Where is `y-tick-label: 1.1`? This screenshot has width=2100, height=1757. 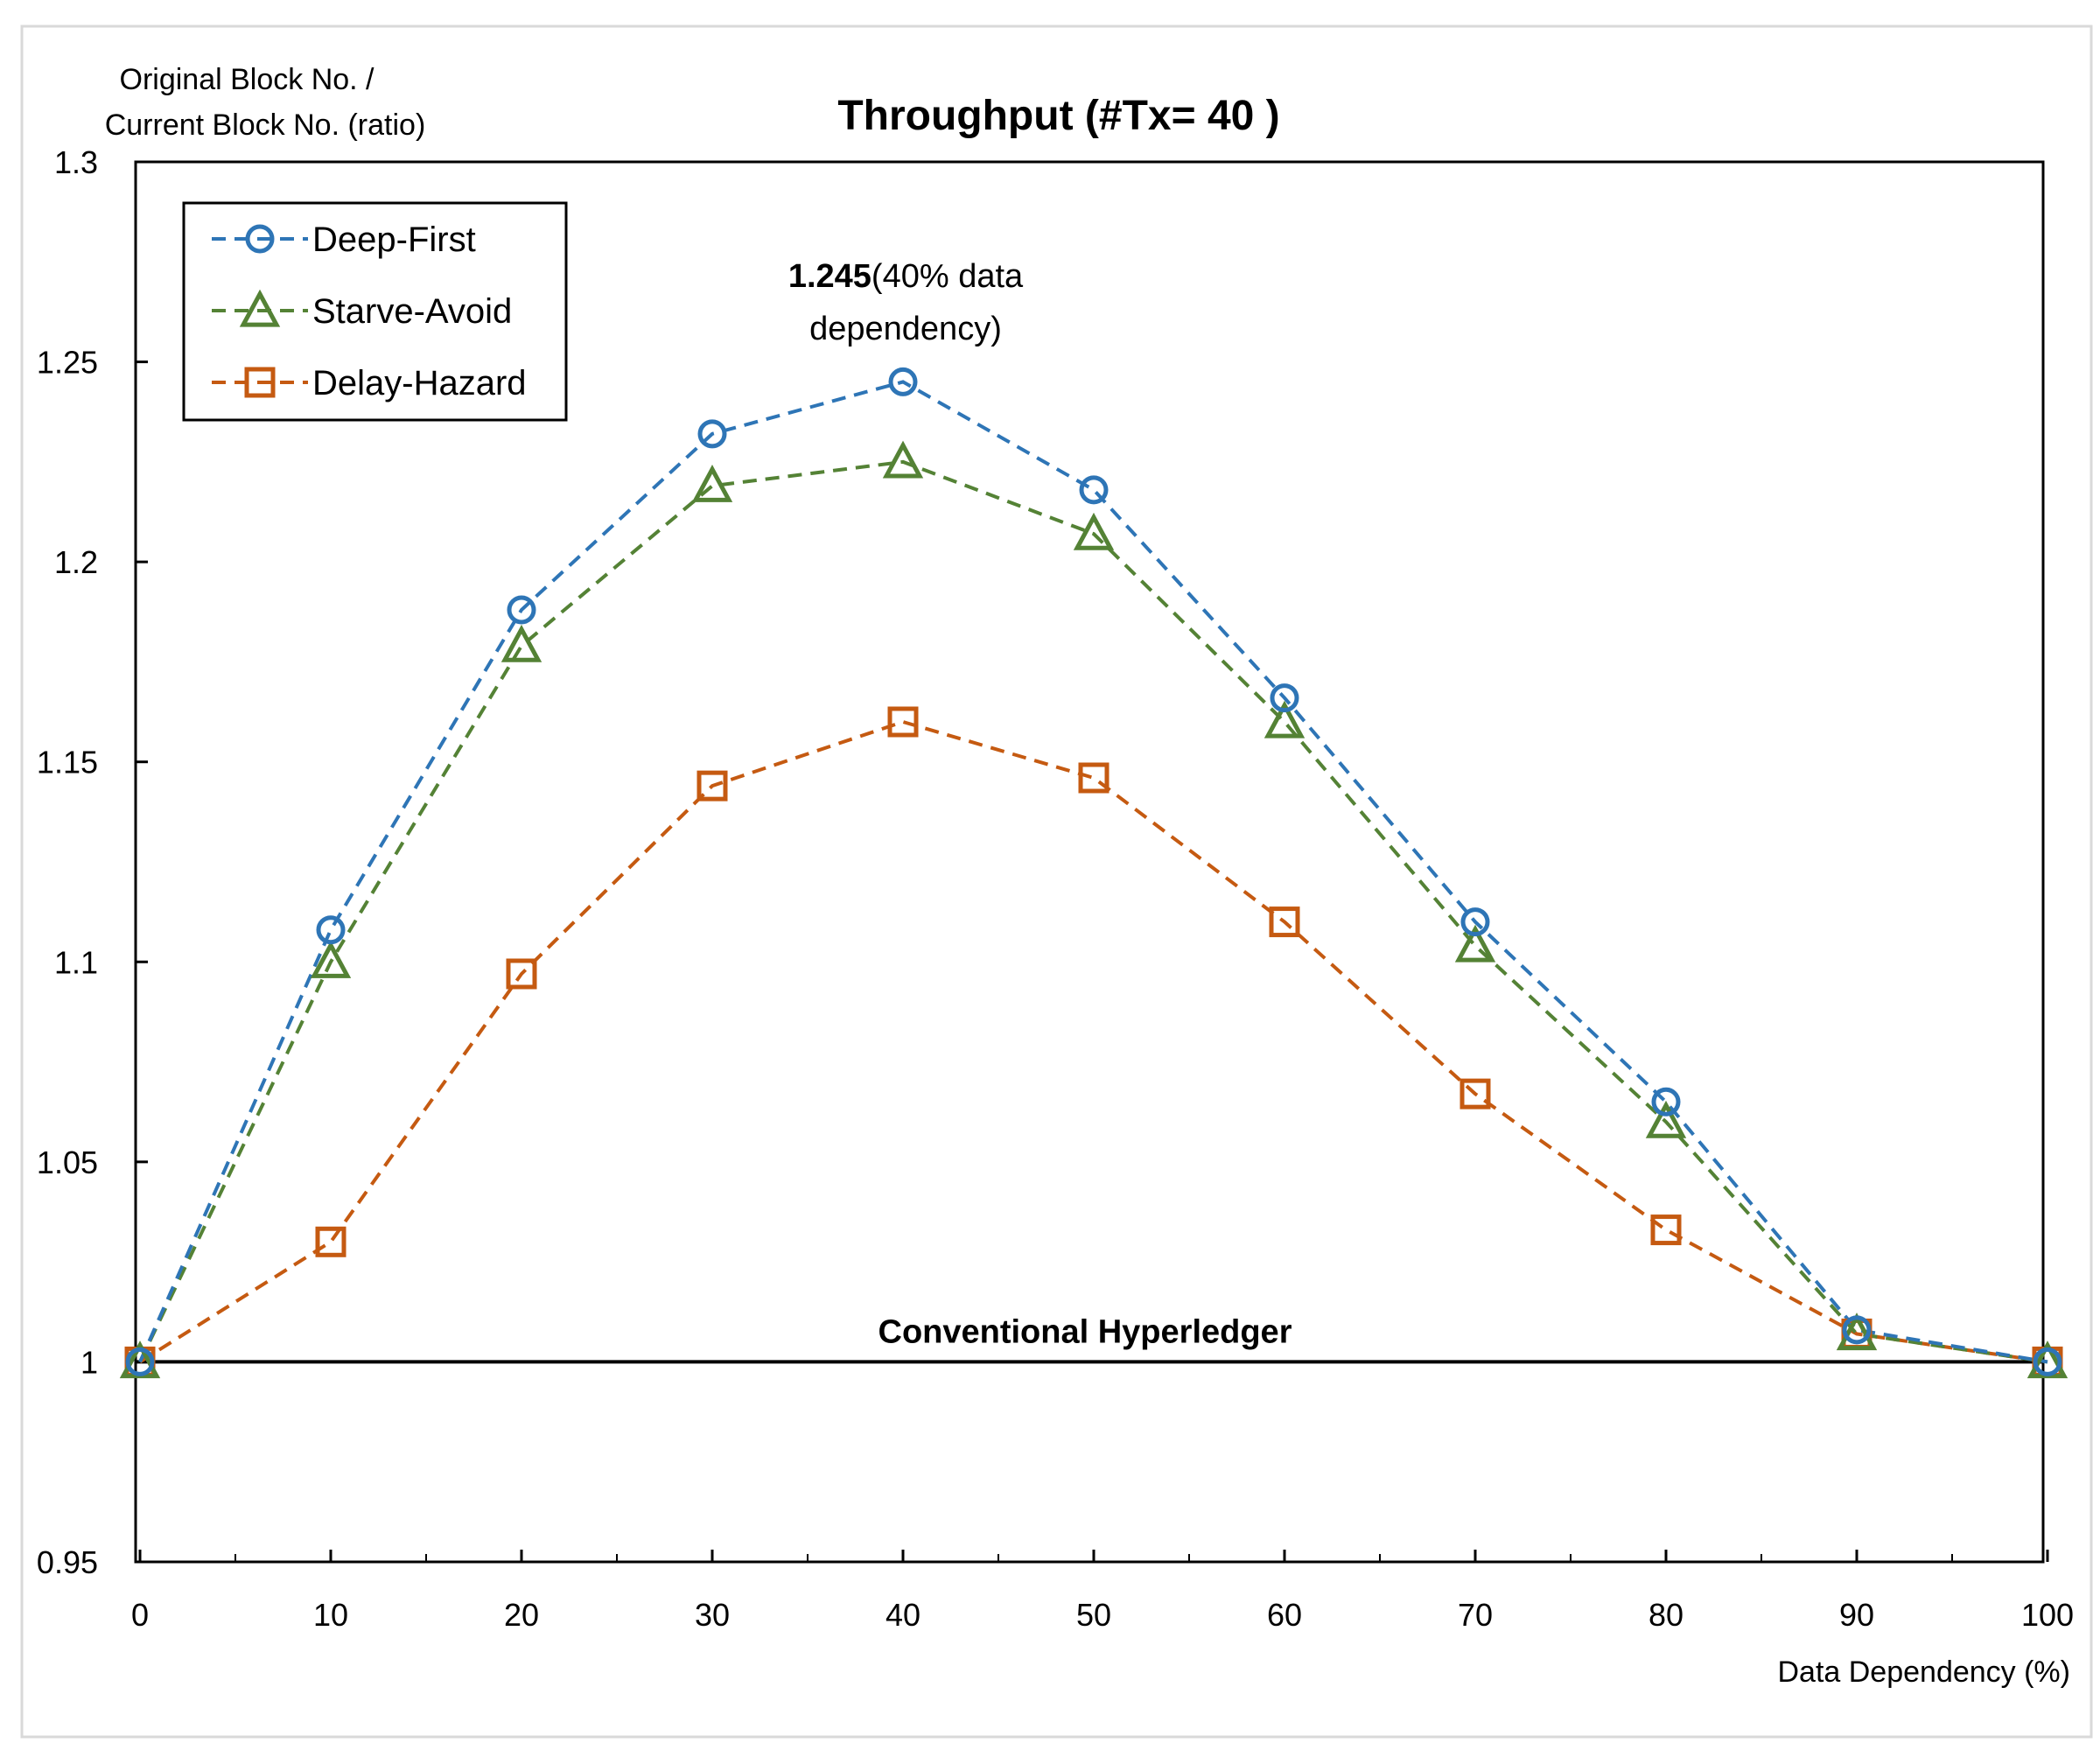
y-tick-label: 1.1 is located at coordinates (76, 962).